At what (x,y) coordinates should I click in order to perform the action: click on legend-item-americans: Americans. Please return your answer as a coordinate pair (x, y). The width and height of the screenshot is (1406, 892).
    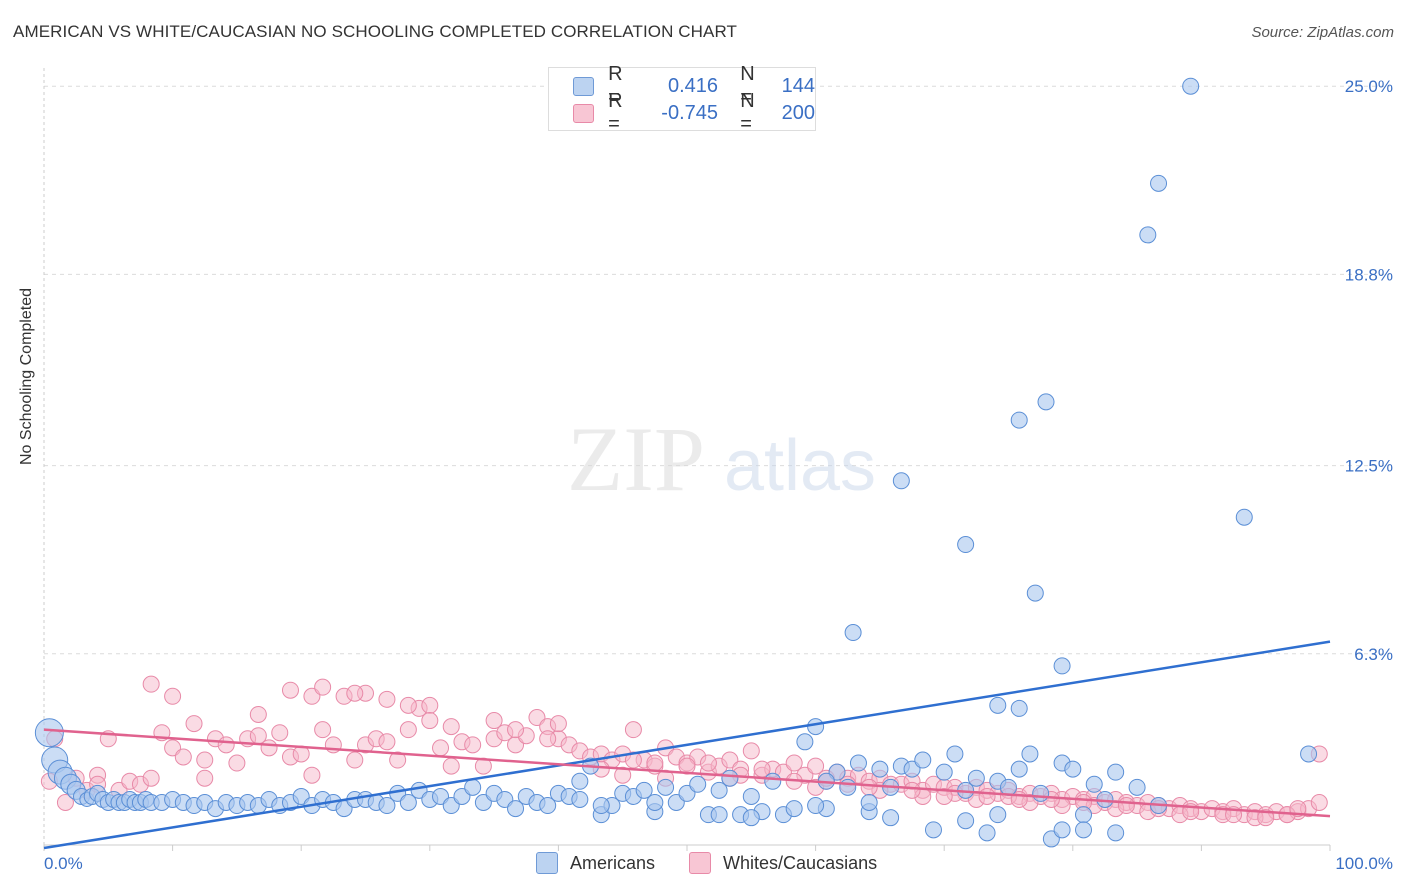
    Looking at the image, I should click on (595, 863).